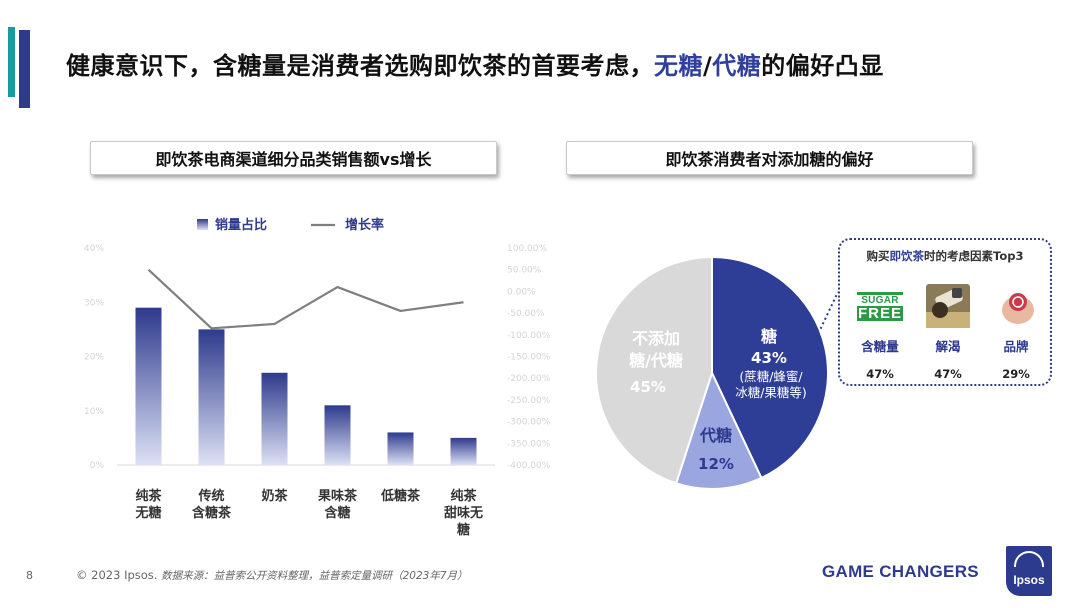 This screenshot has height=608, width=1080. Describe the element at coordinates (97, 466) in the screenshot. I see `y-left-tick: 0%` at that location.